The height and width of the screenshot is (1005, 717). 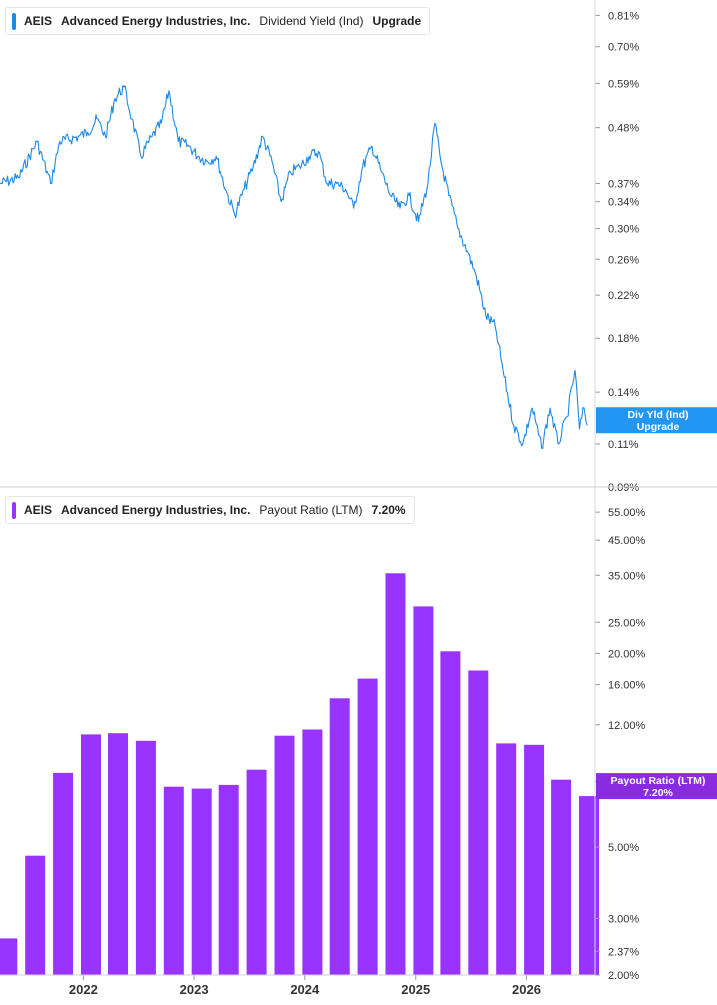 I want to click on y-tick-label: 0.70%, so click(x=623, y=48).